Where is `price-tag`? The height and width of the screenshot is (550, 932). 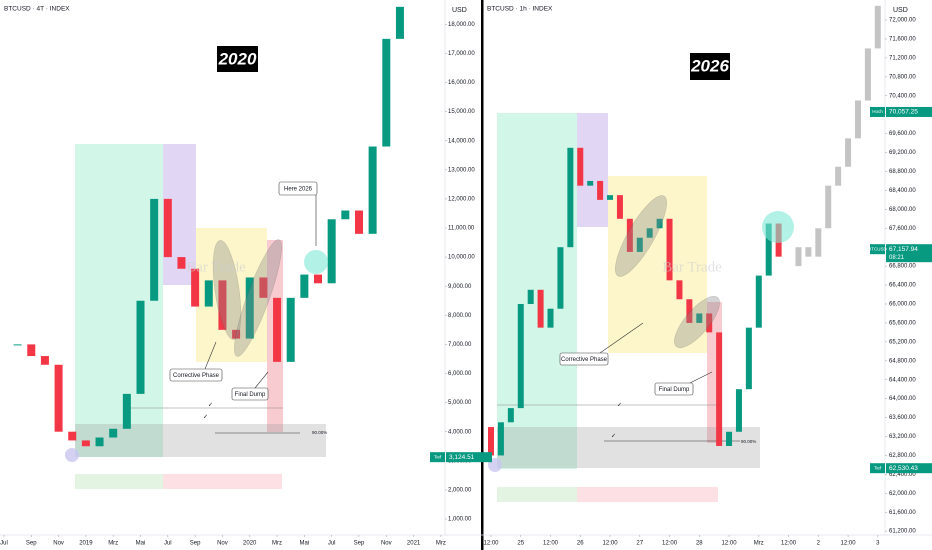 price-tag is located at coordinates (909, 468).